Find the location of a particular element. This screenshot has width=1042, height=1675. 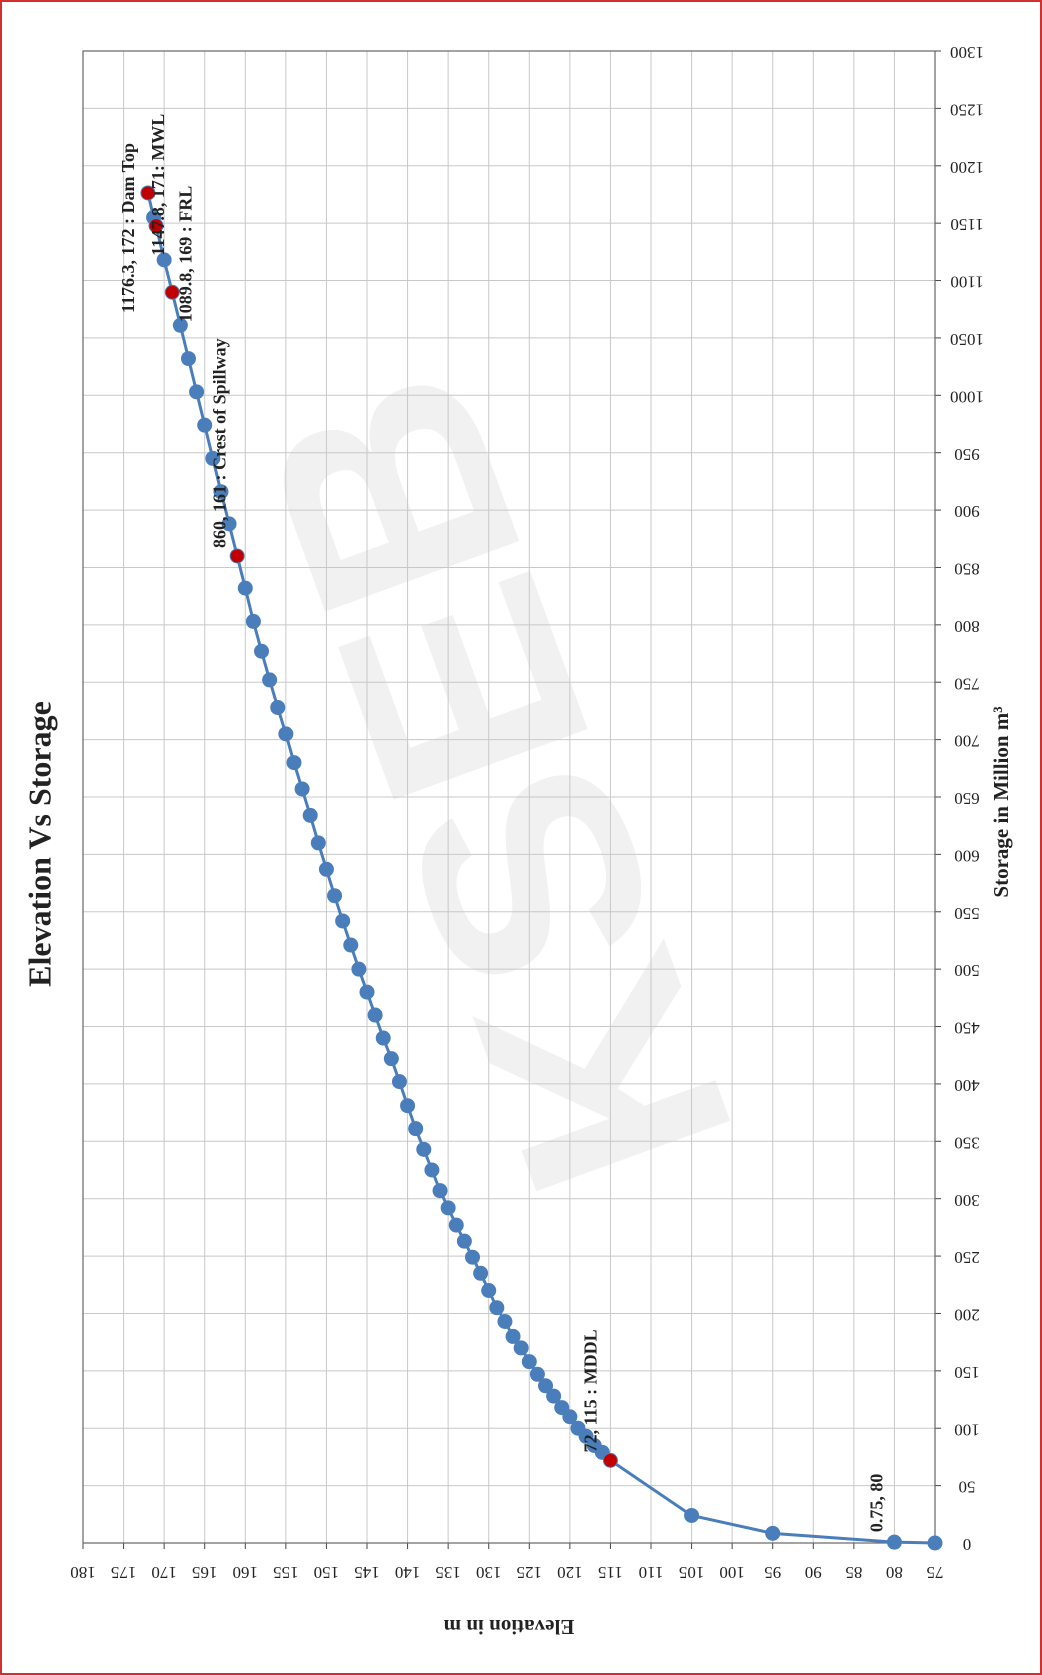

annotation: 0.75, 80 is located at coordinates (877, 1503).